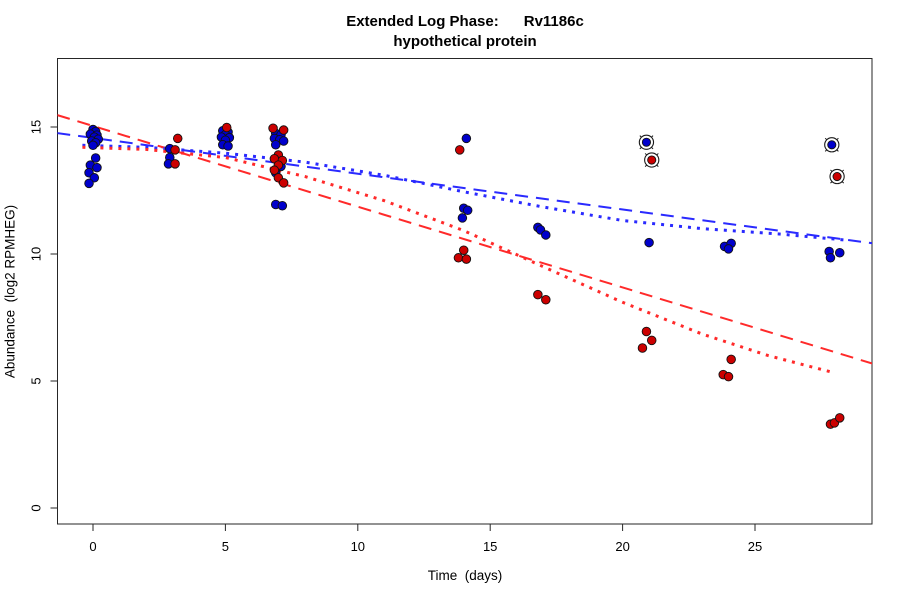  What do you see at coordinates (36, 254) in the screenshot?
I see `y-tick-label: 10` at bounding box center [36, 254].